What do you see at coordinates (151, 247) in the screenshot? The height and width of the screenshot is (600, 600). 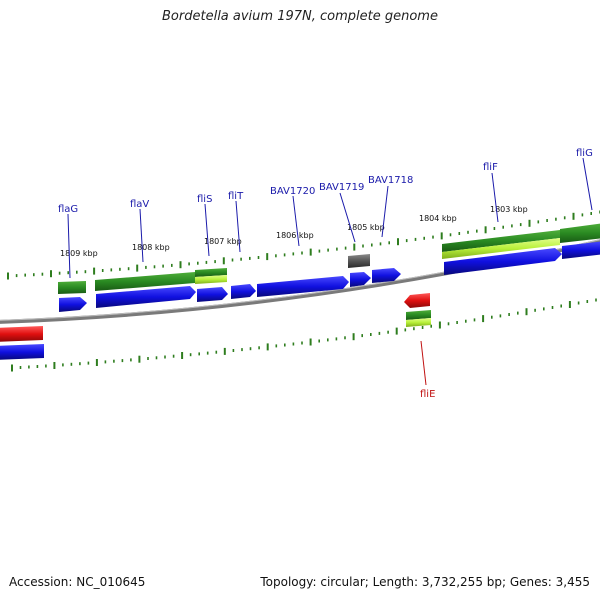 I see `scale-label-1808: 1808 kbp` at bounding box center [151, 247].